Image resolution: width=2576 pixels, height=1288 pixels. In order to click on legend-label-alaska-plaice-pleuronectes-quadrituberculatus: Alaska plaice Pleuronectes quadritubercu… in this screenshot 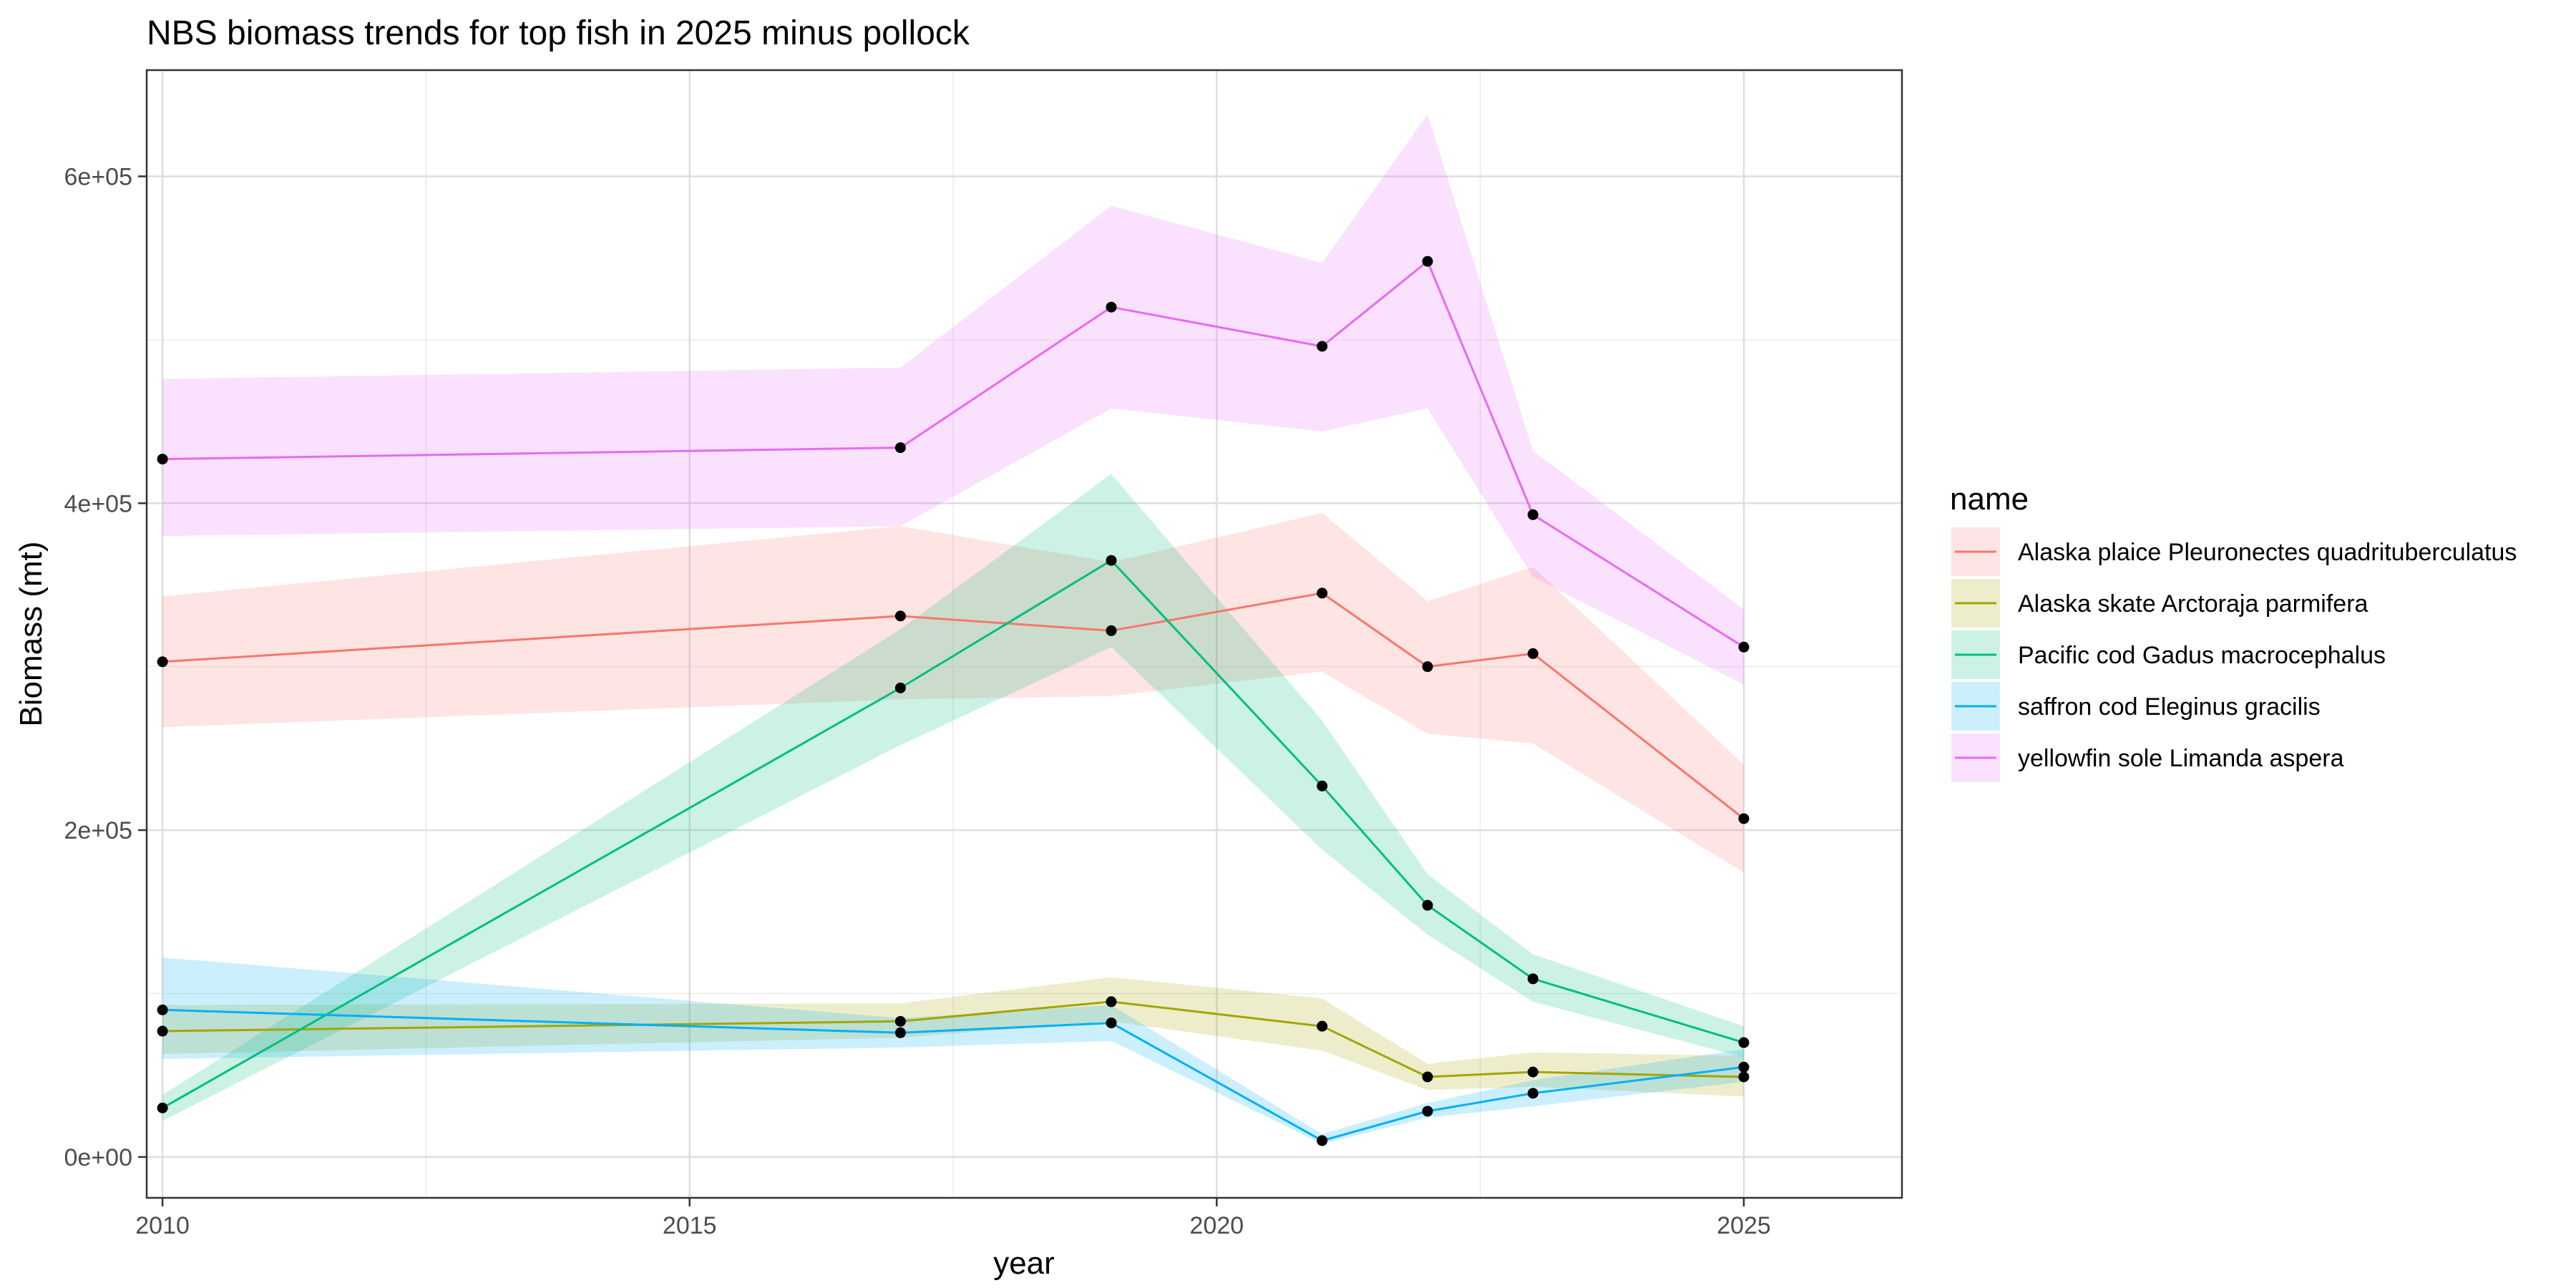, I will do `click(2267, 552)`.